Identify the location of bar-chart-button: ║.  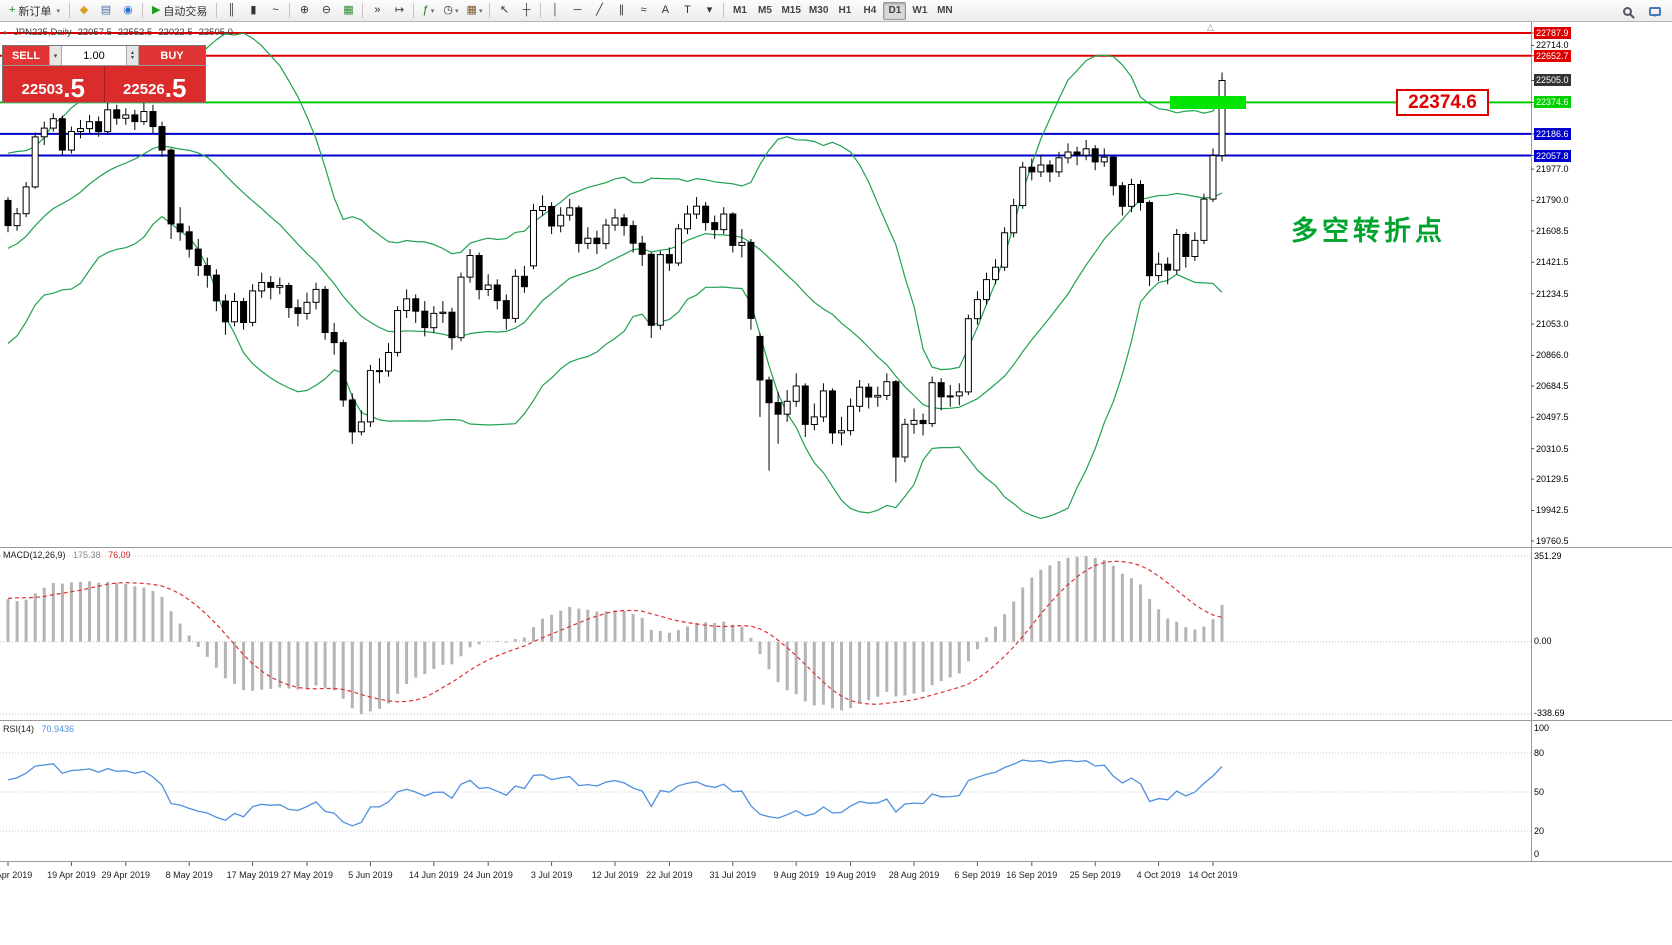
(231, 11).